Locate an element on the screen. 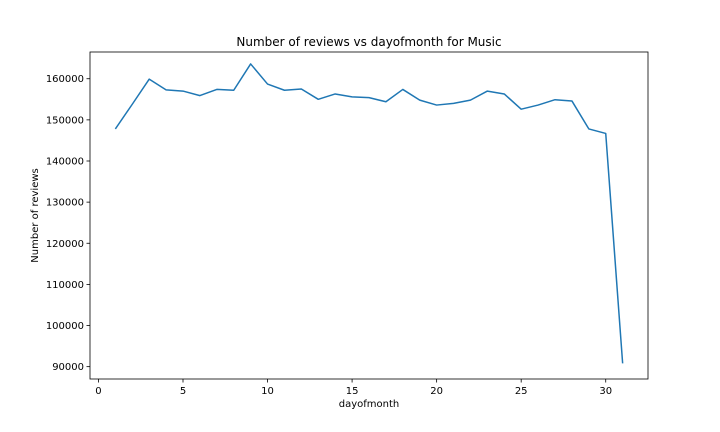 The width and height of the screenshot is (720, 432). y-tick-label: 90000 is located at coordinates (68, 367).